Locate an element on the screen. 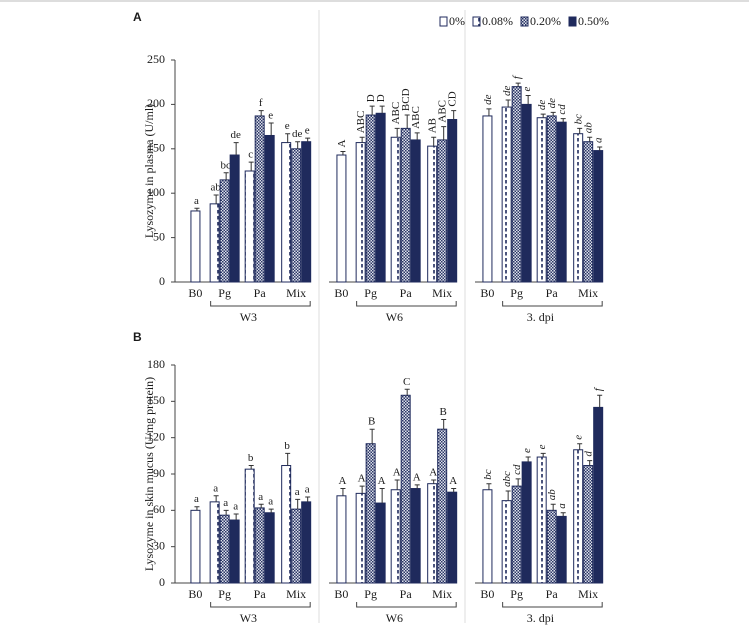 Image resolution: width=749 pixels, height=635 pixels. y-tick-label: 120 is located at coordinates (156, 436).